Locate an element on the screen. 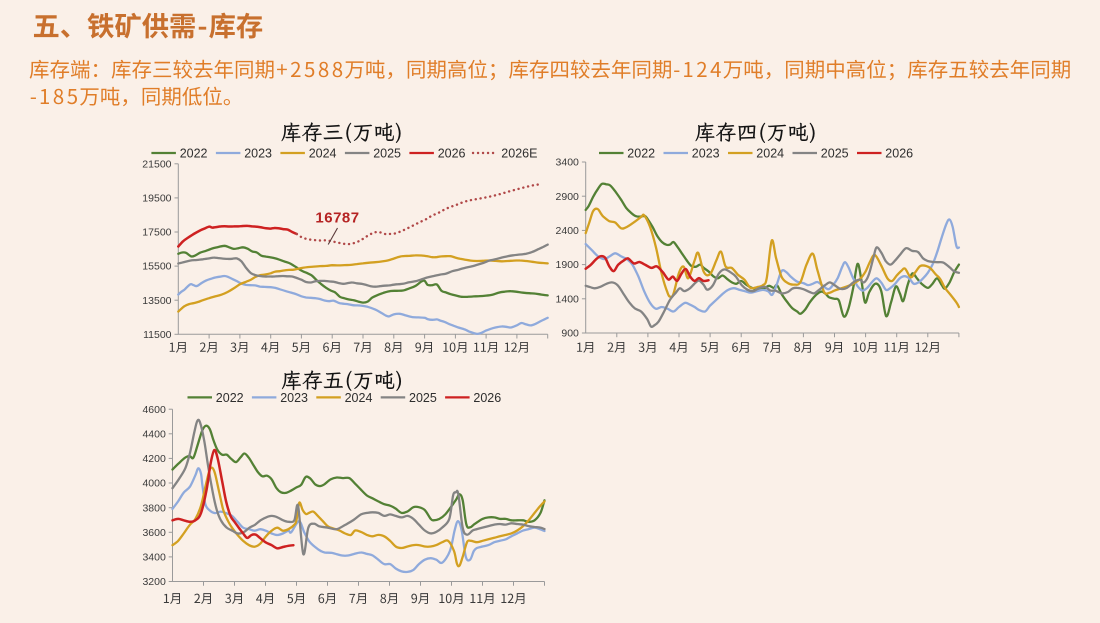 This screenshot has width=1100, height=623. svg-text: 2026E is located at coordinates (519, 153).